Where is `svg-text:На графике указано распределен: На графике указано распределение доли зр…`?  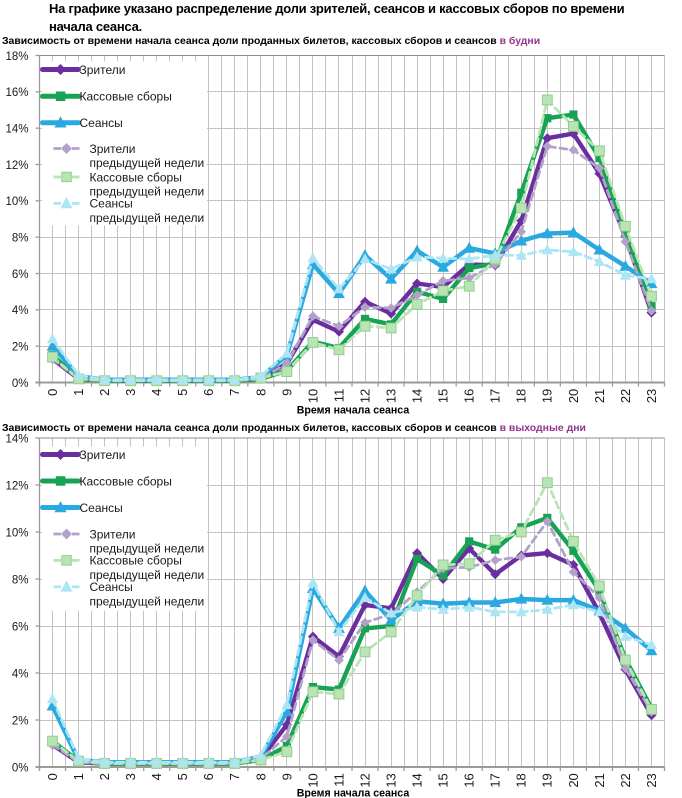
svg-text:На графике указано распределен: На графике указано распределение доли зр… is located at coordinates (337, 8).